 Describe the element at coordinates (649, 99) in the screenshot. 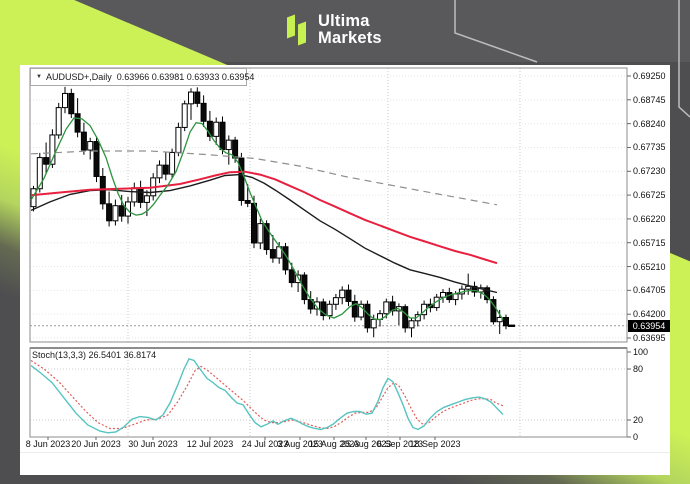

I see `price-axis-label: 0.68745` at that location.